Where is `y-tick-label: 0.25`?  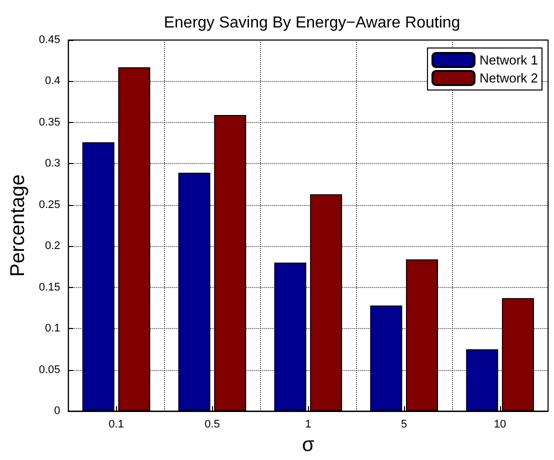 y-tick-label: 0.25 is located at coordinates (49, 204).